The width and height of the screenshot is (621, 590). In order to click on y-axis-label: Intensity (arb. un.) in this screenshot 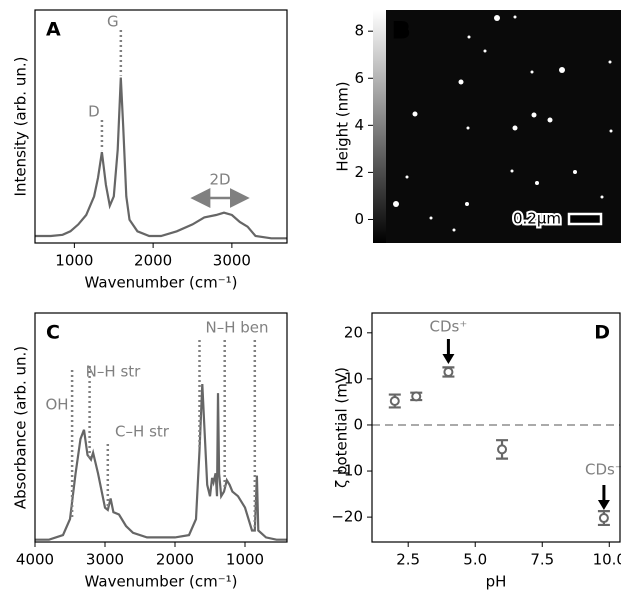, I will do `click(21, 127)`.